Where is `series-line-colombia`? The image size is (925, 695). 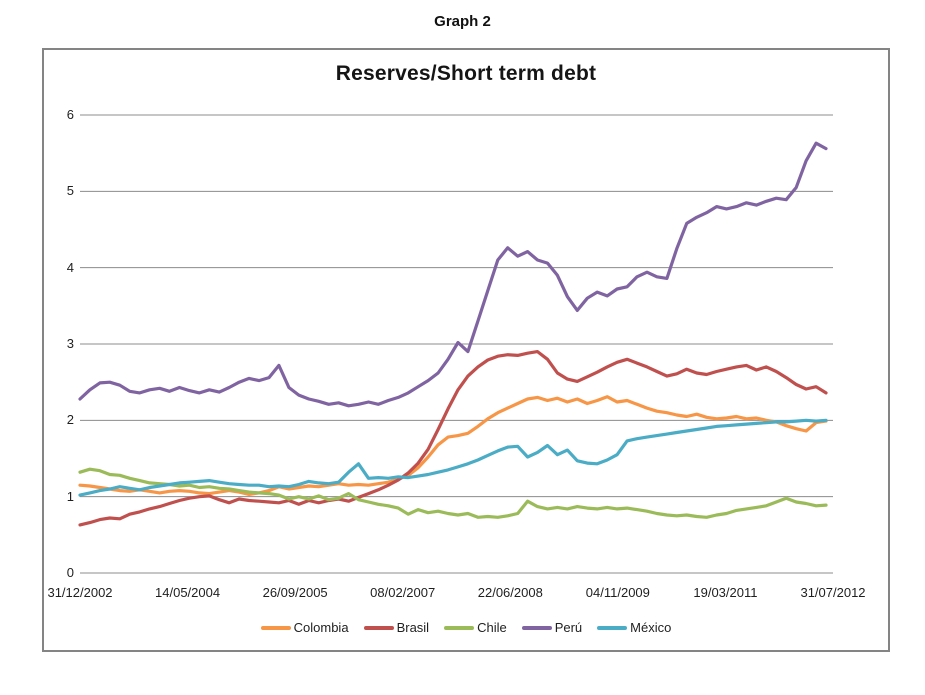 series-line-colombia is located at coordinates (453, 445).